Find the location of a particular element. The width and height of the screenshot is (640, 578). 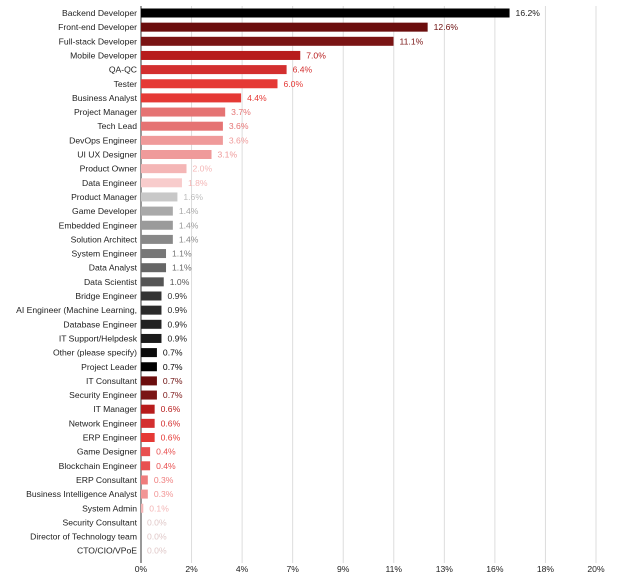

x-tick-label: 4% is located at coordinates (242, 569).